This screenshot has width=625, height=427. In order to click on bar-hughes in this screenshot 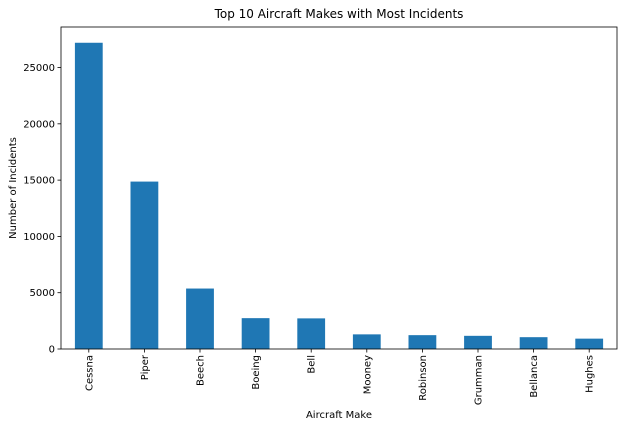, I will do `click(589, 343)`.